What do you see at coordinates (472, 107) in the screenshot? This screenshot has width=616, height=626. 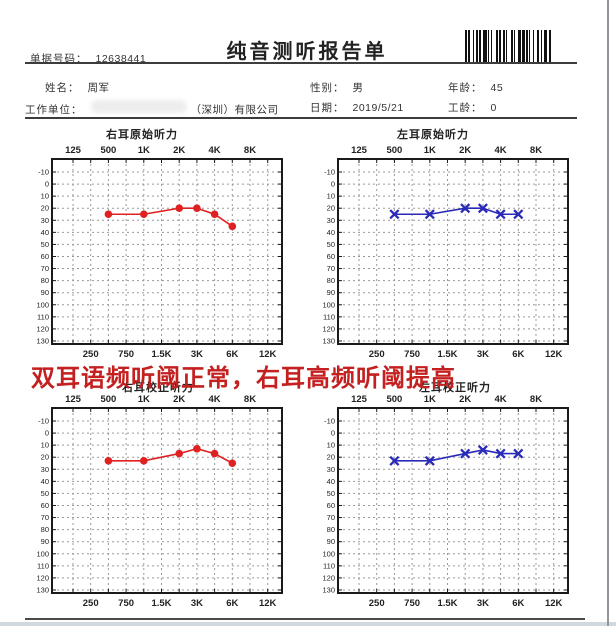 I see `work-years-row: 工龄： 0` at bounding box center [472, 107].